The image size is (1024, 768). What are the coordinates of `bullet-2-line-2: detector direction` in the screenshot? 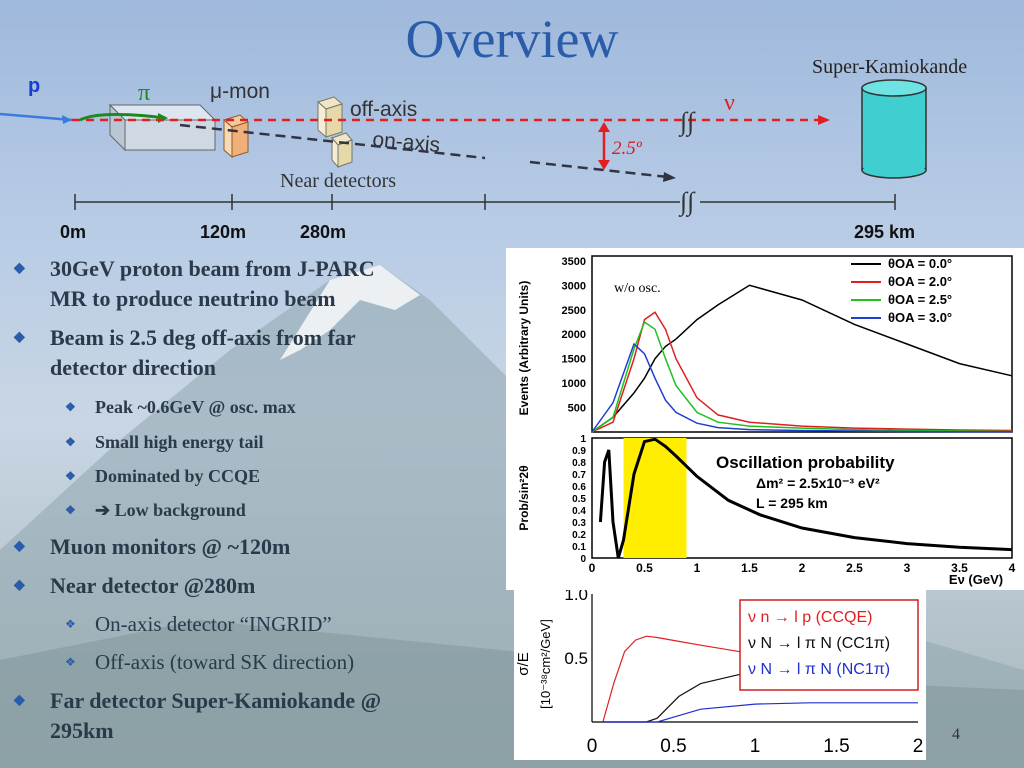 It's located at (133, 367).